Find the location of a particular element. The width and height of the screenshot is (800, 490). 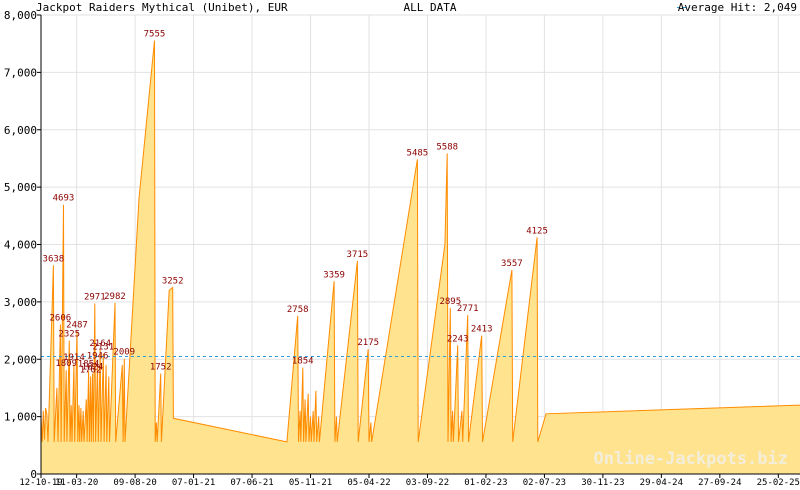

x-tick-label: 07-06-21 is located at coordinates (251, 483).